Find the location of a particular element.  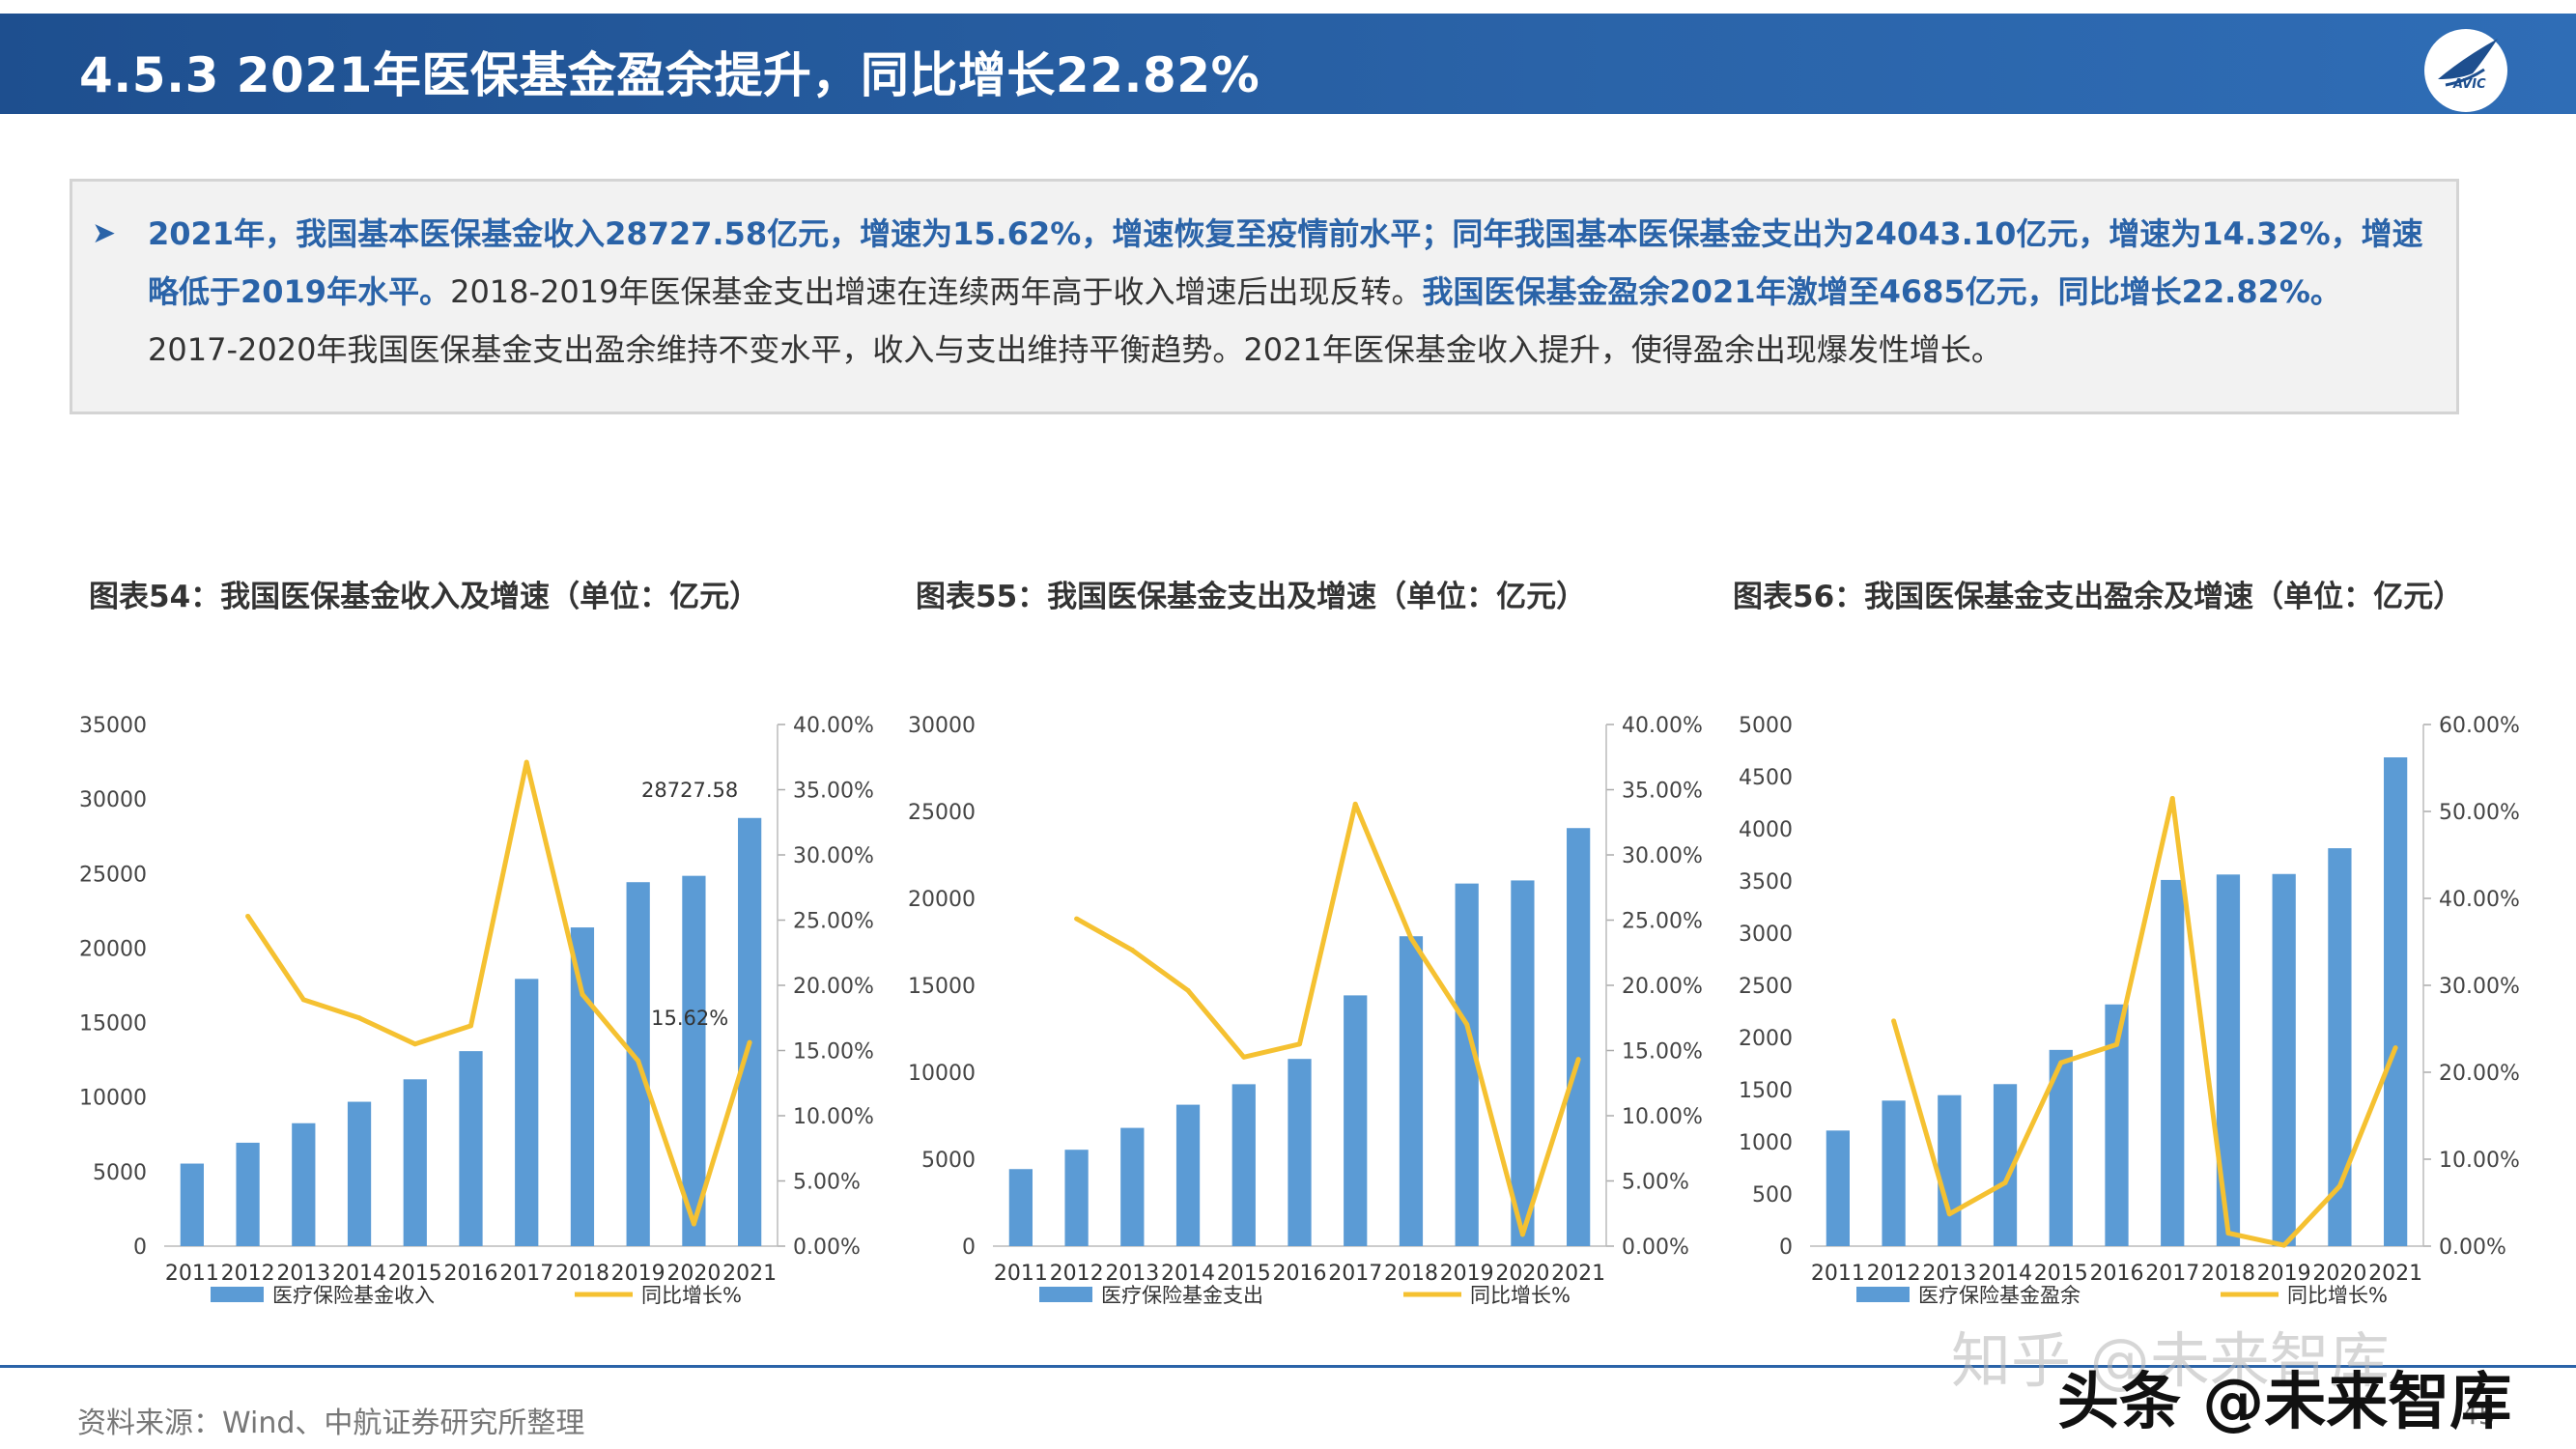

source-note: 资料来源：Wind、中航证券研究所整理 is located at coordinates (331, 1423).